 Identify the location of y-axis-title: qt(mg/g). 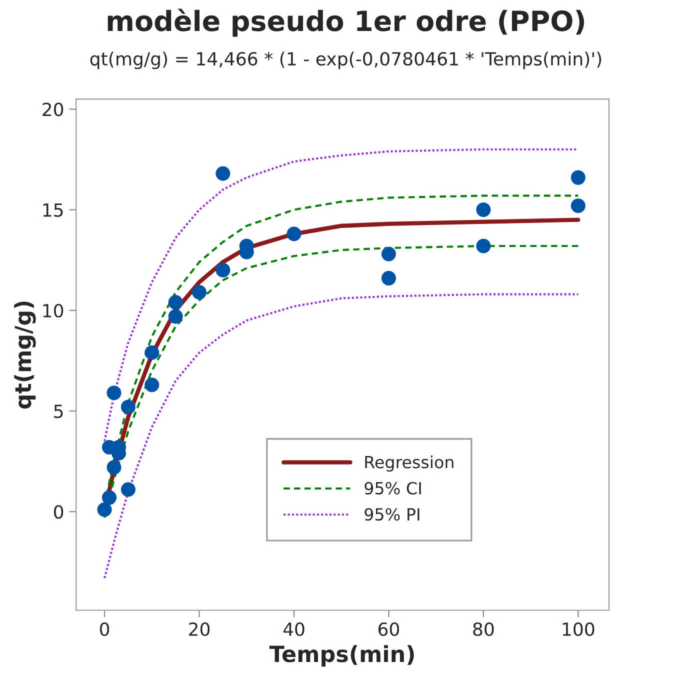
(25, 355).